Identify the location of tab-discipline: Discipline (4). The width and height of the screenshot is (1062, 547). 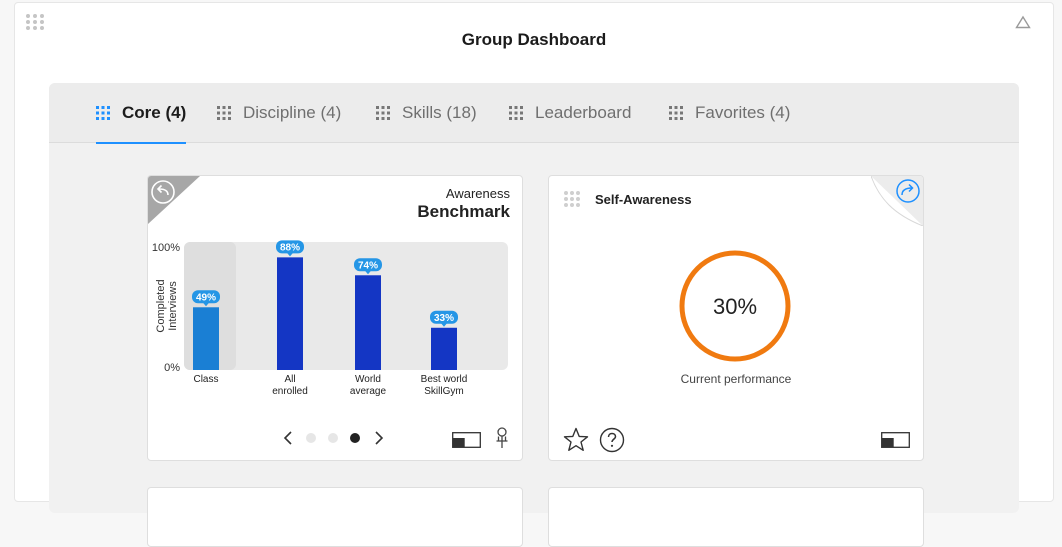
(279, 113).